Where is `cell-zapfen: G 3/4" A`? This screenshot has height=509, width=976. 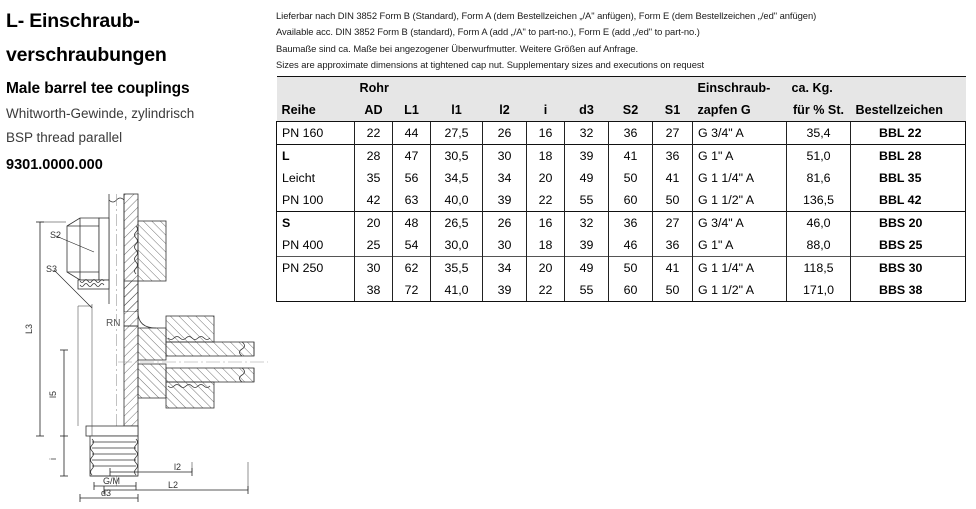
cell-zapfen: G 3/4" A is located at coordinates (739, 133).